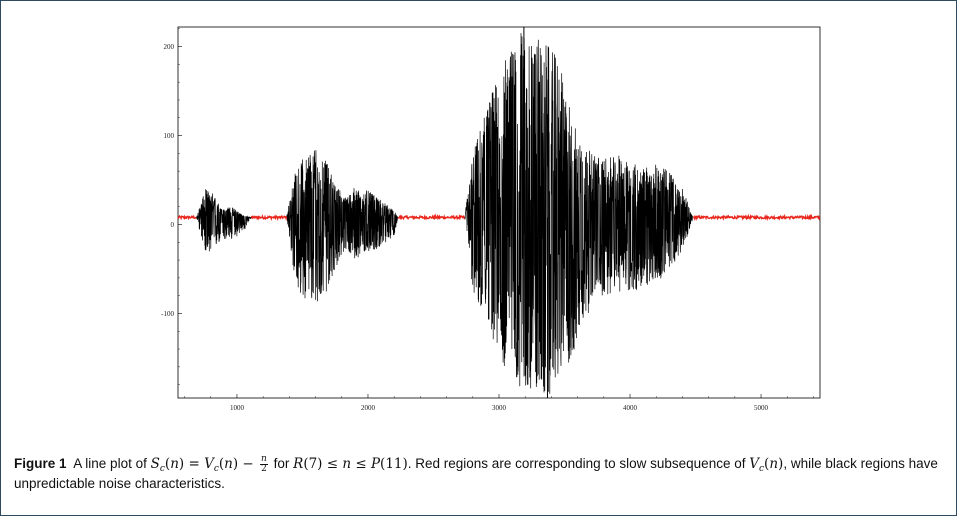  I want to click on caption-vc: Vc(n), so click(766, 465).